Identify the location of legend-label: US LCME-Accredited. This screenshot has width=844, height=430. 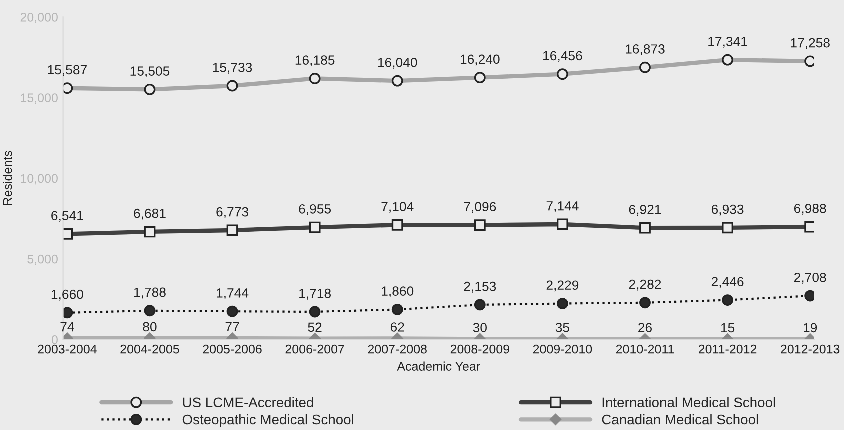
(248, 402).